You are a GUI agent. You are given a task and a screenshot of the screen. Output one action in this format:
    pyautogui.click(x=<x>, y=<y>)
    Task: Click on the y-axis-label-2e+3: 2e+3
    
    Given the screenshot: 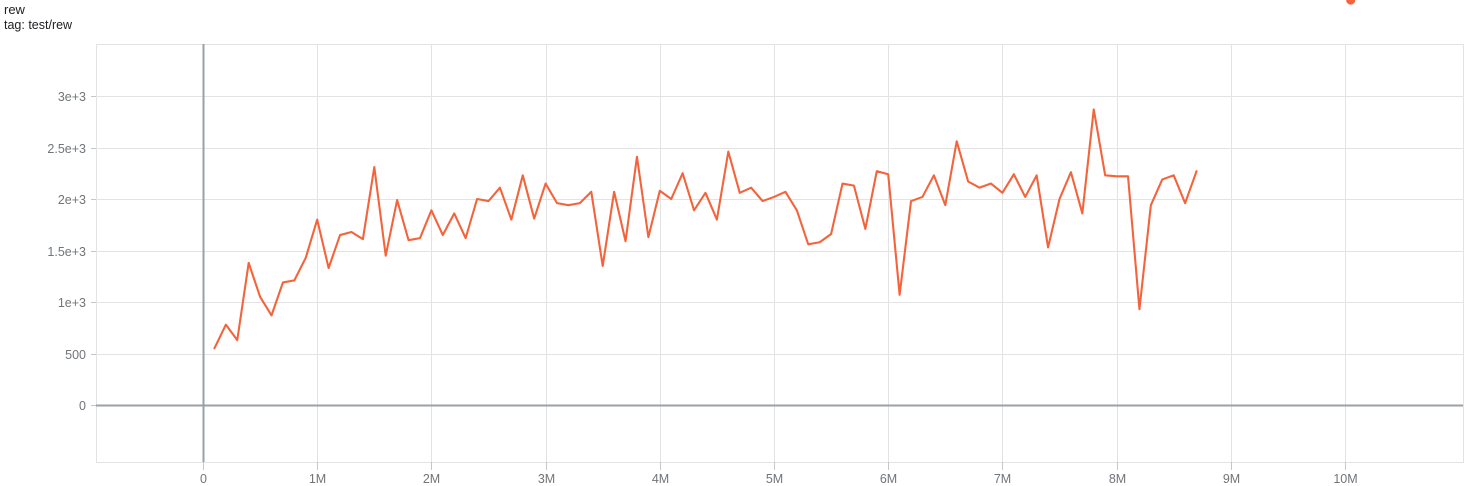 What is the action you would take?
    pyautogui.click(x=72, y=200)
    